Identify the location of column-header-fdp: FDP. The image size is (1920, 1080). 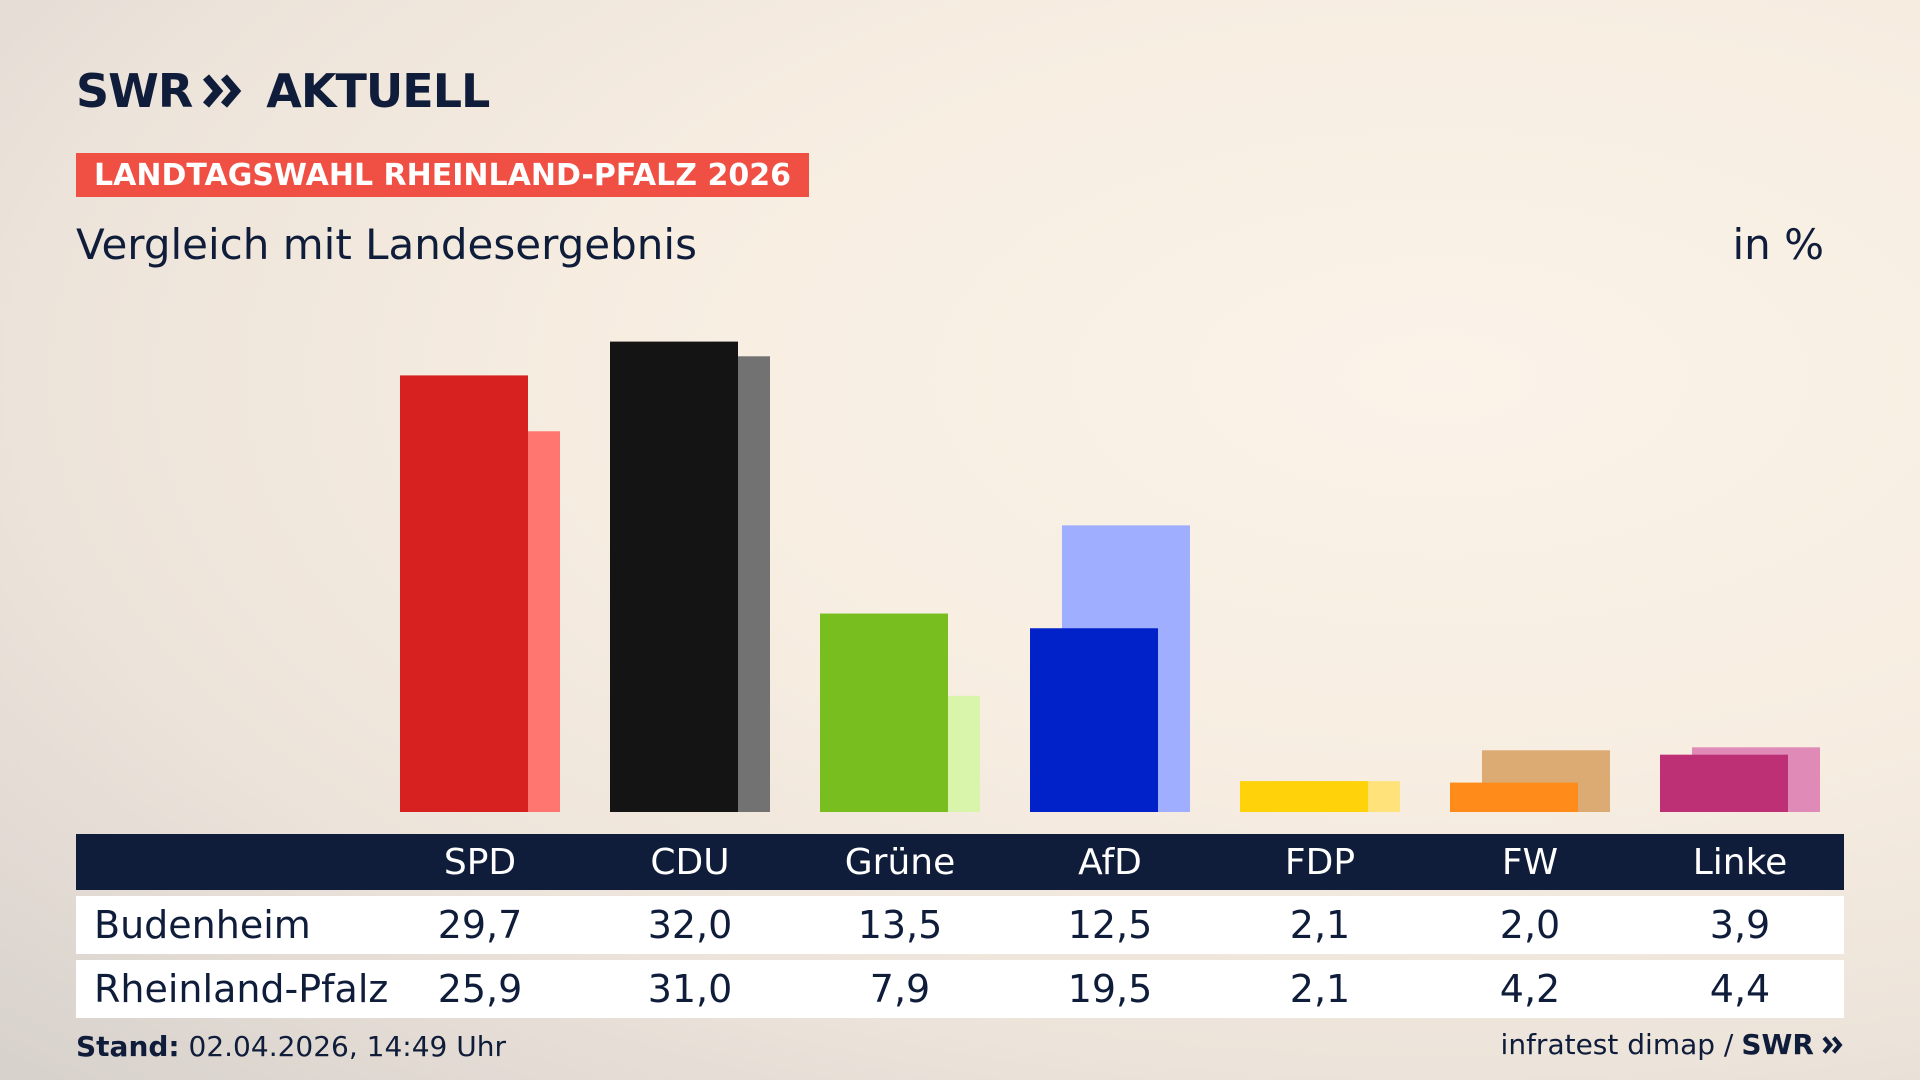
(1320, 862).